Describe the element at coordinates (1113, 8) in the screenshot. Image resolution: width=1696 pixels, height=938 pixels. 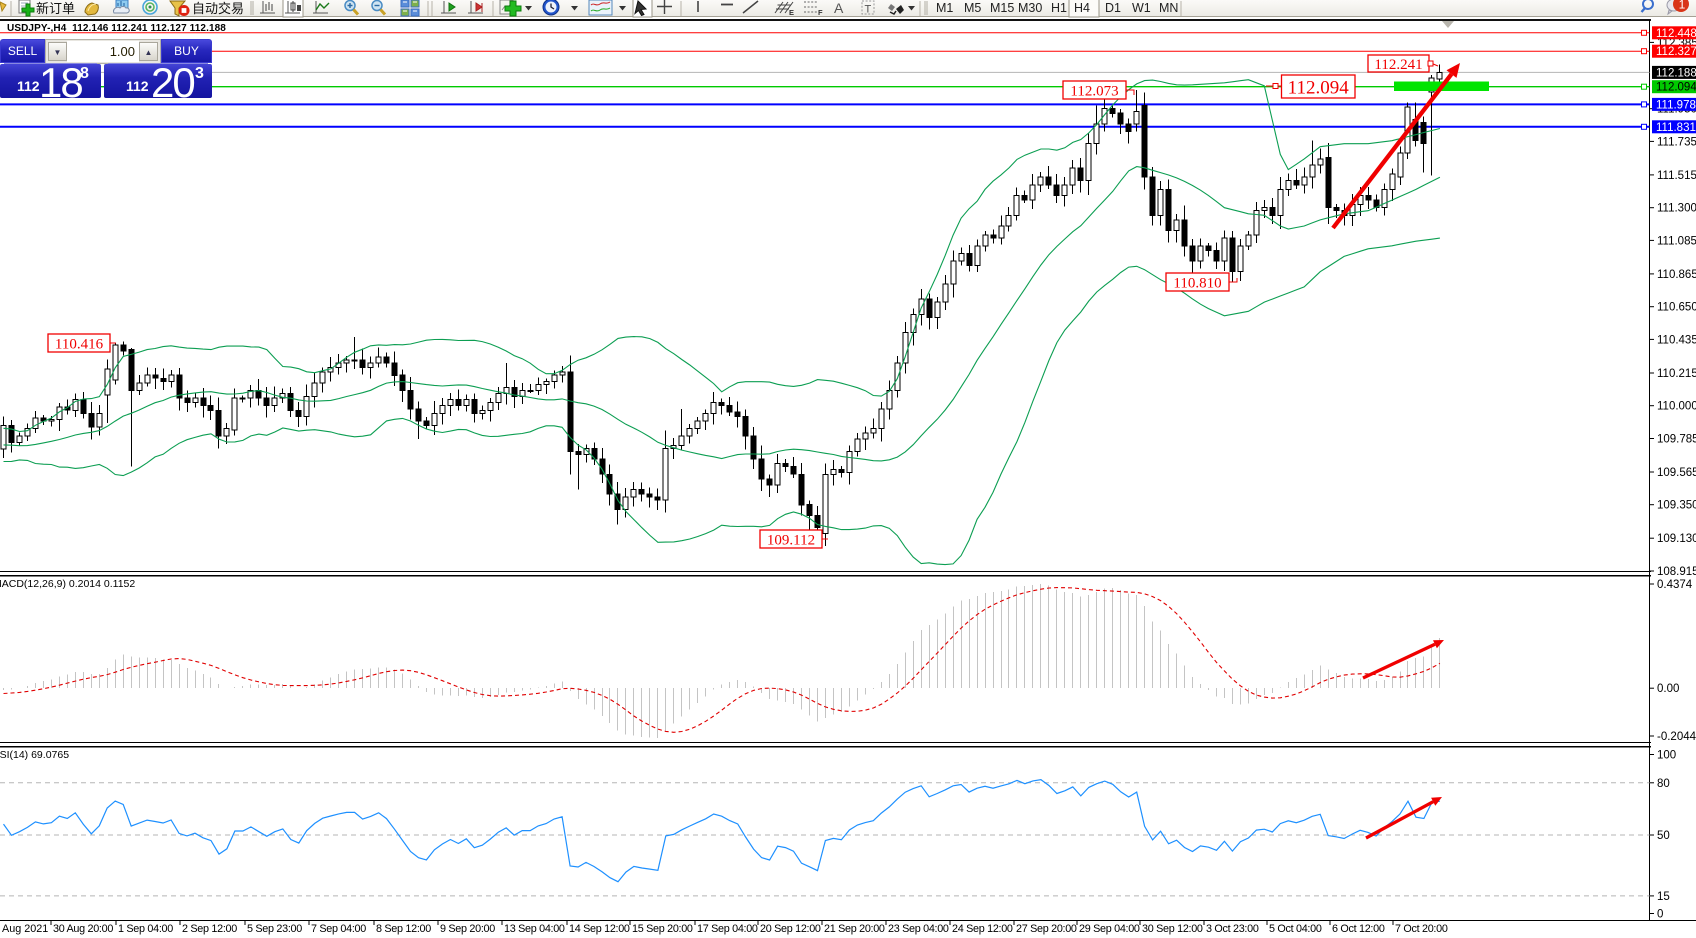
I see `svg-text: D1` at that location.